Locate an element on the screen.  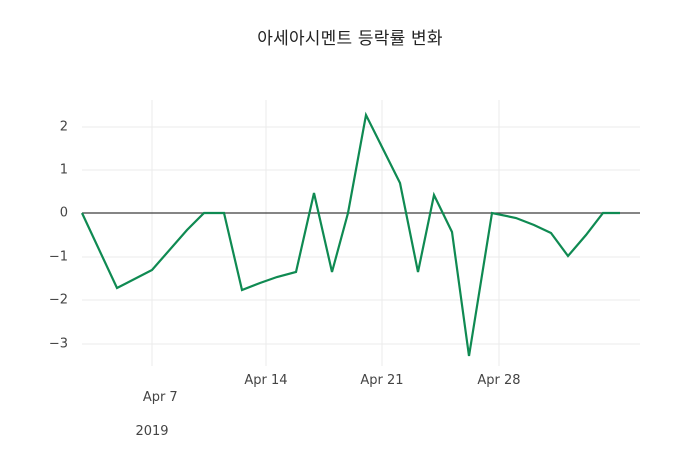
ytick-label-1: 1 is located at coordinates (63, 170).